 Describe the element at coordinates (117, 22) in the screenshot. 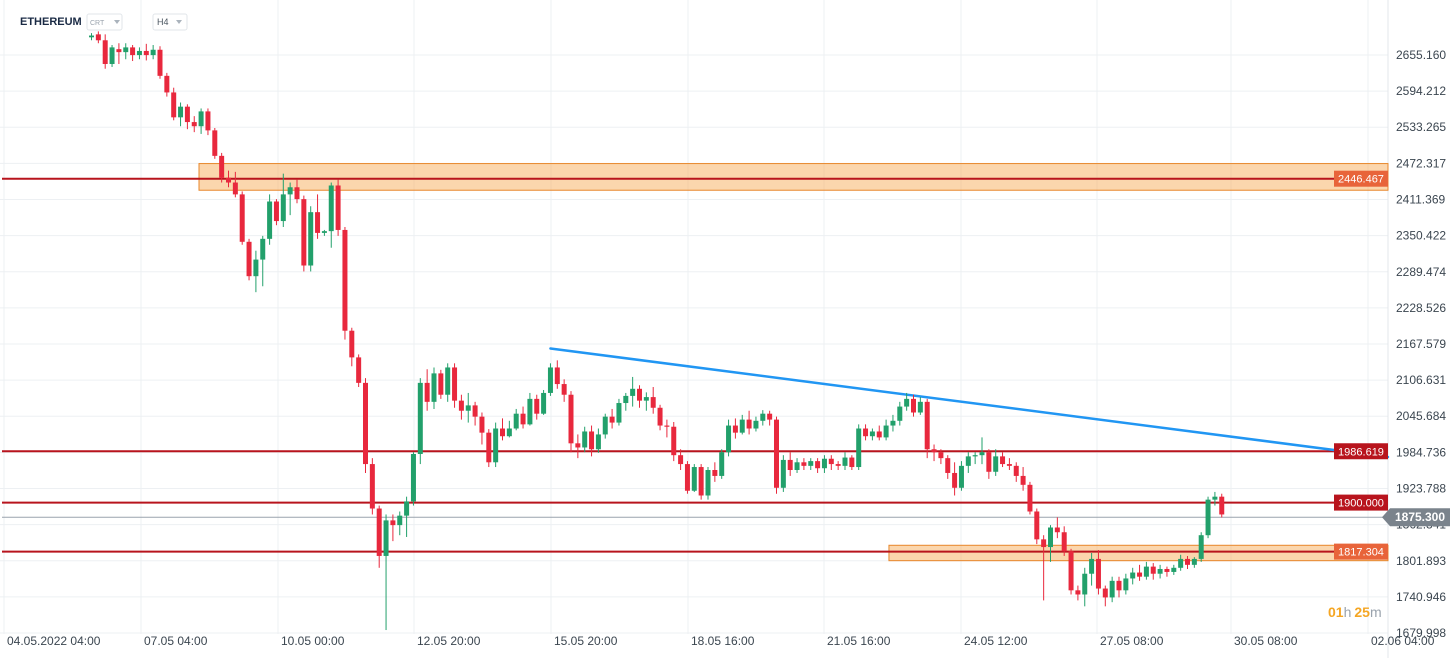

I see `badge-dropdown-icon` at that location.